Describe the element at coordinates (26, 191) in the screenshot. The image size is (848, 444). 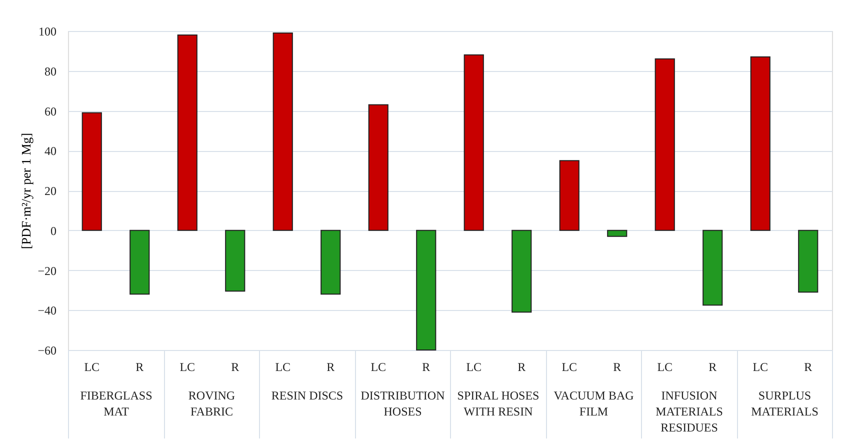
I see `y-axis-title: [PDF·m²/yr per 1 Mg]` at that location.